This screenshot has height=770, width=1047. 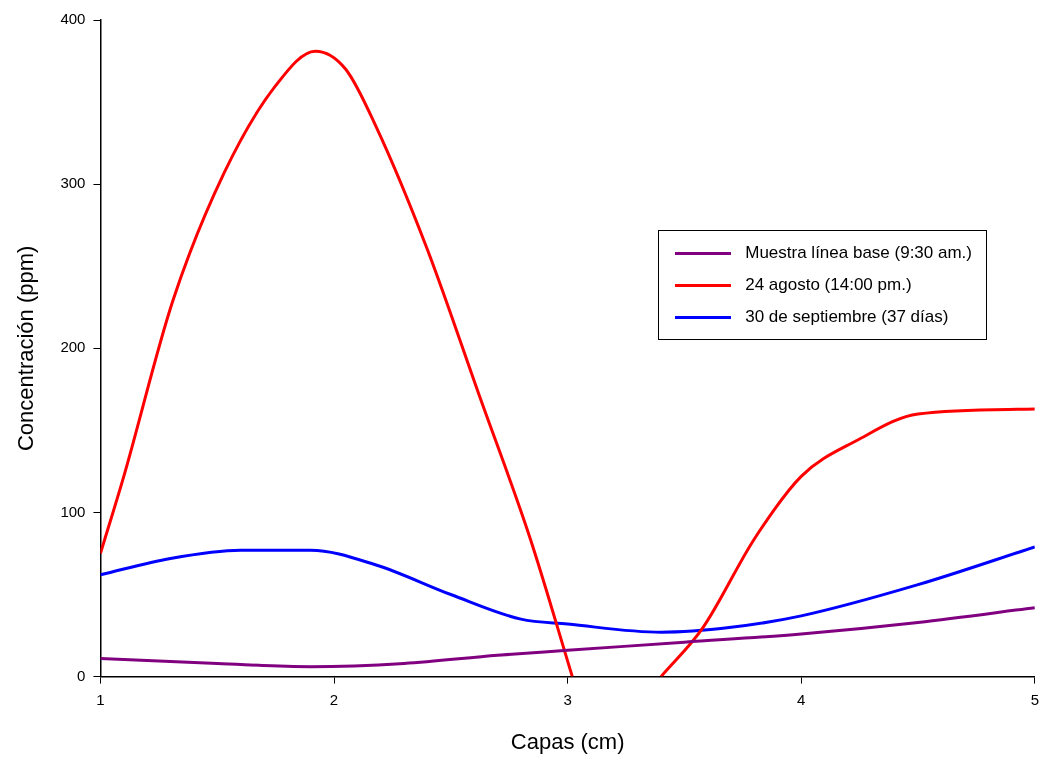 I want to click on x-axis-title: Capas (cm), so click(x=567, y=741).